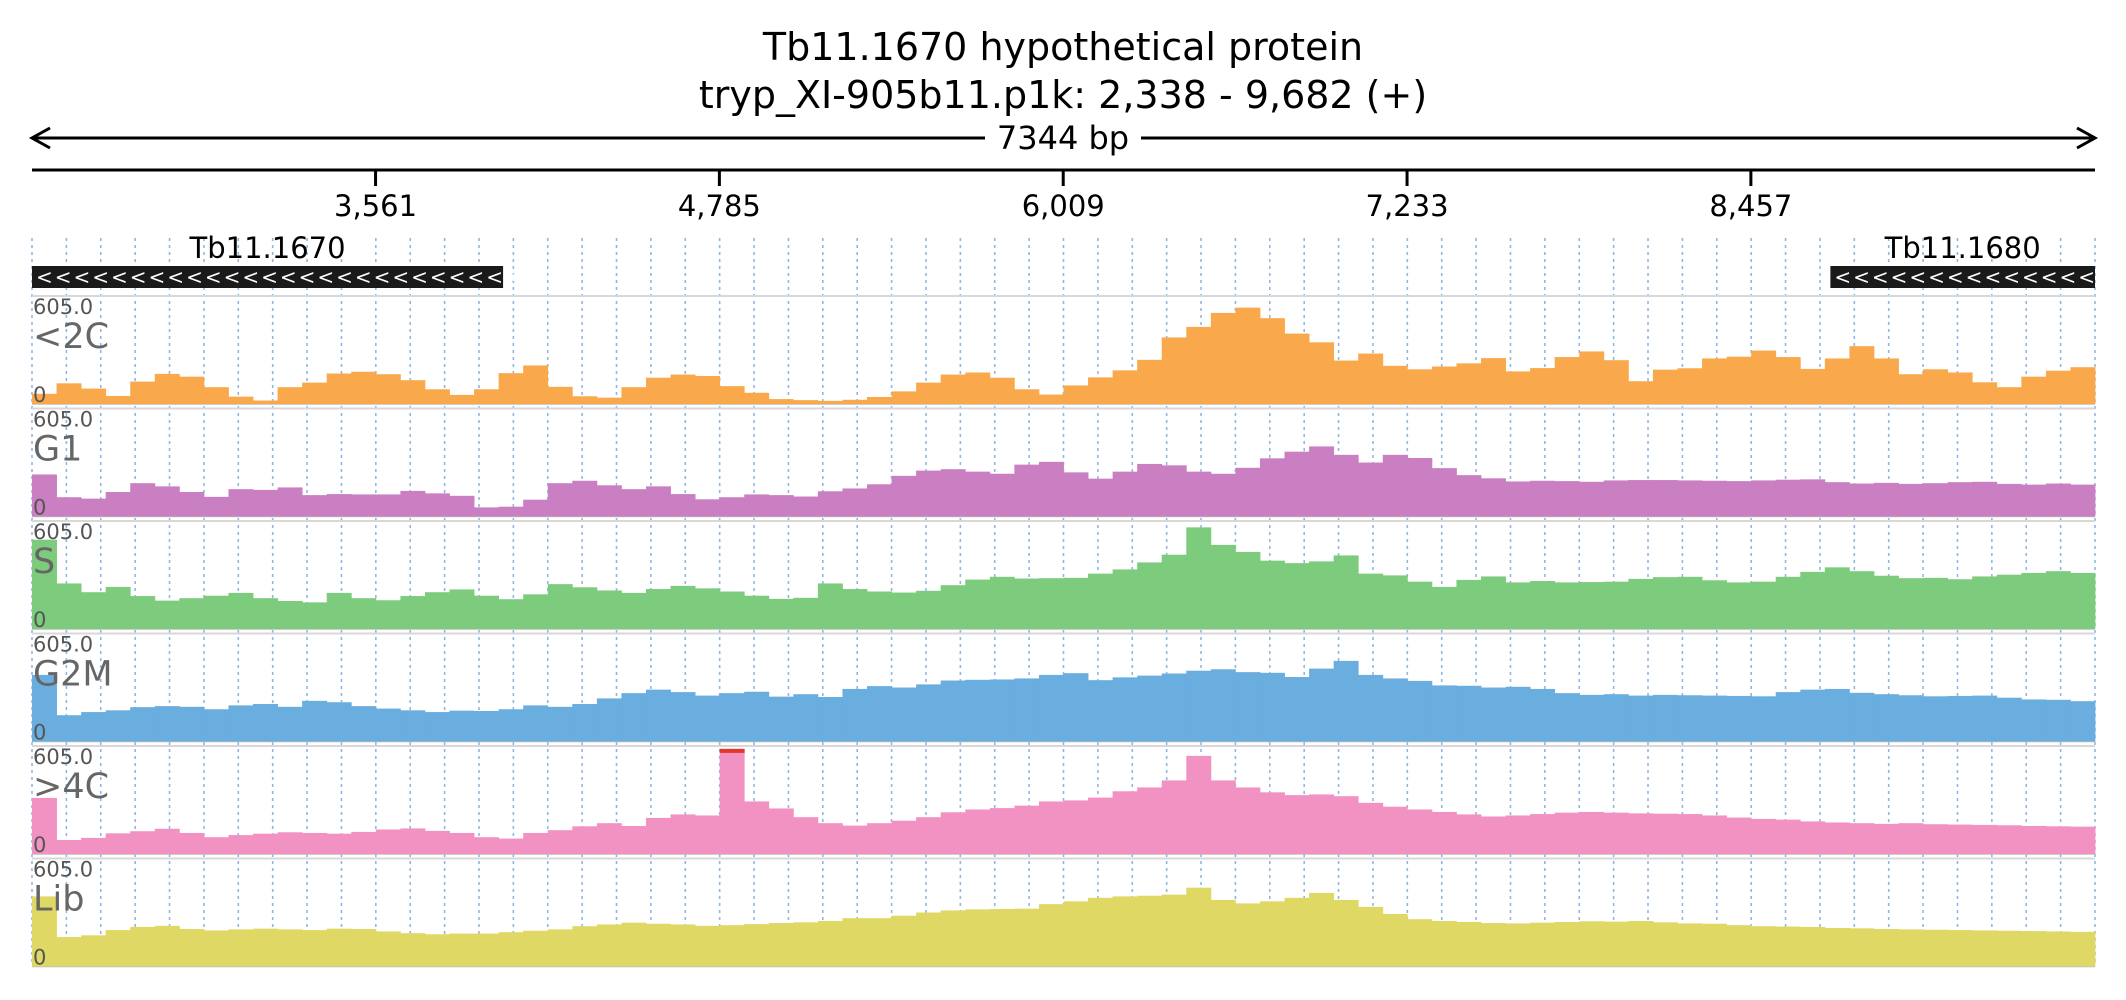 The width and height of the screenshot is (2126, 1000). What do you see at coordinates (57, 450) in the screenshot?
I see `track-name: G1` at bounding box center [57, 450].